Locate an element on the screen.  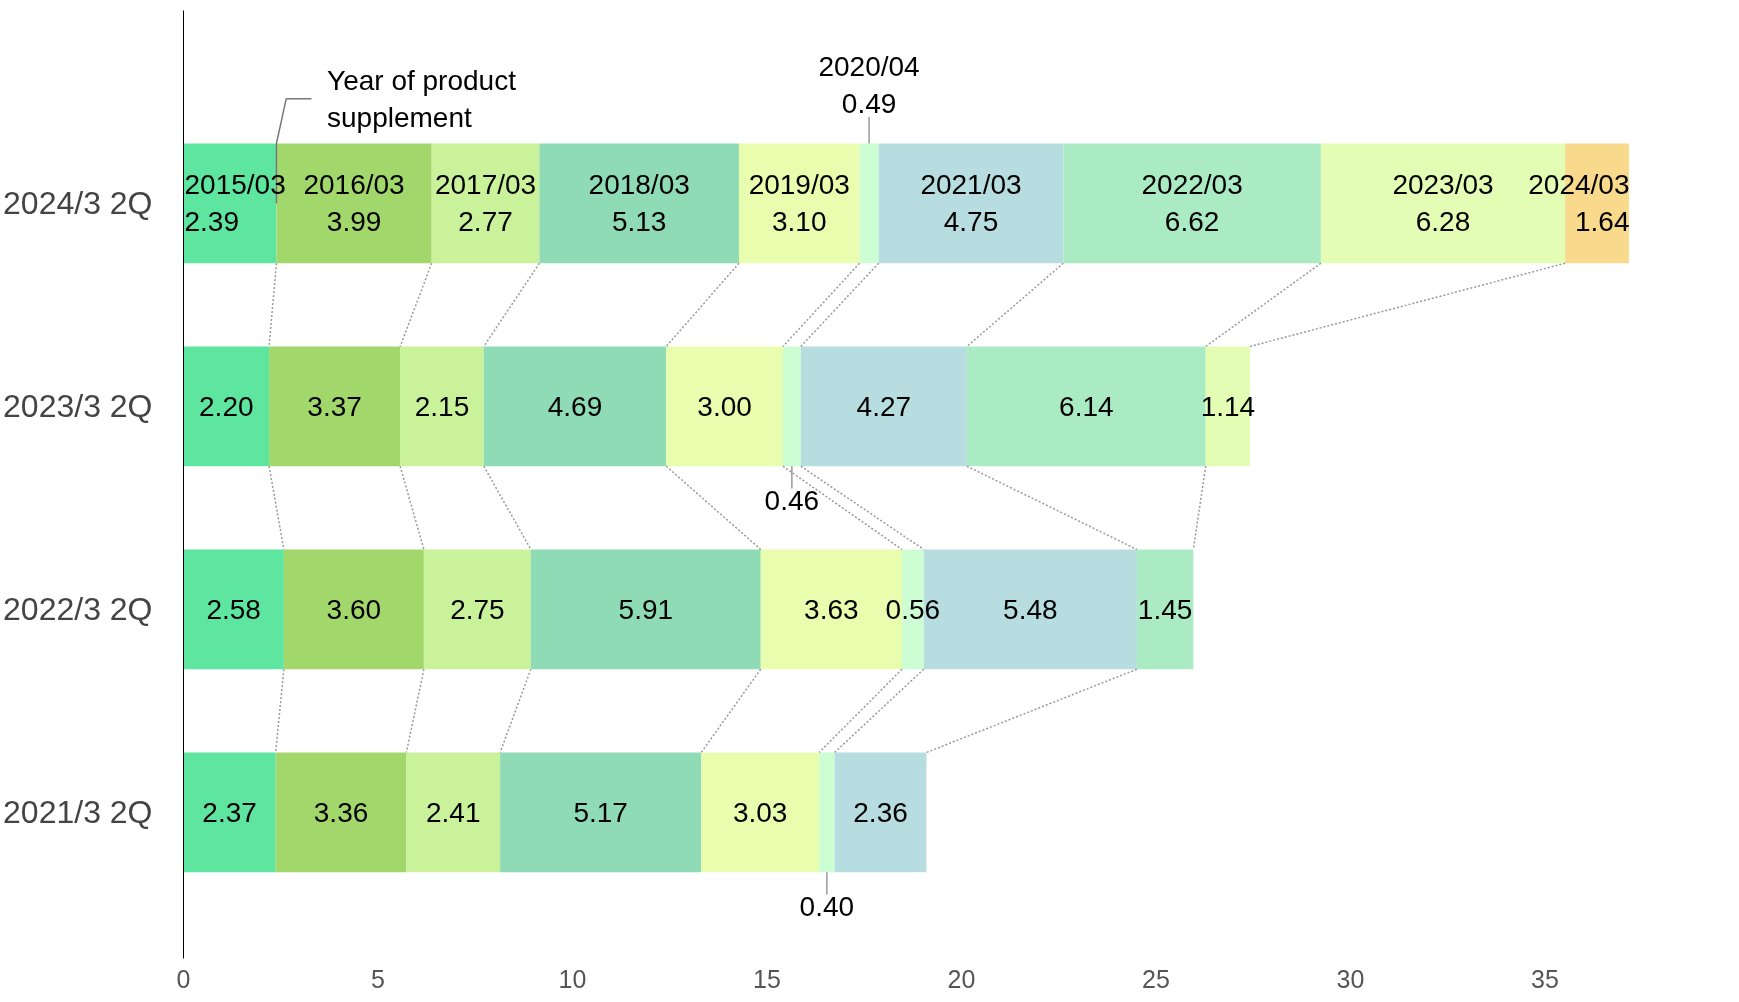
data-label: 5.91 is located at coordinates (646, 609).